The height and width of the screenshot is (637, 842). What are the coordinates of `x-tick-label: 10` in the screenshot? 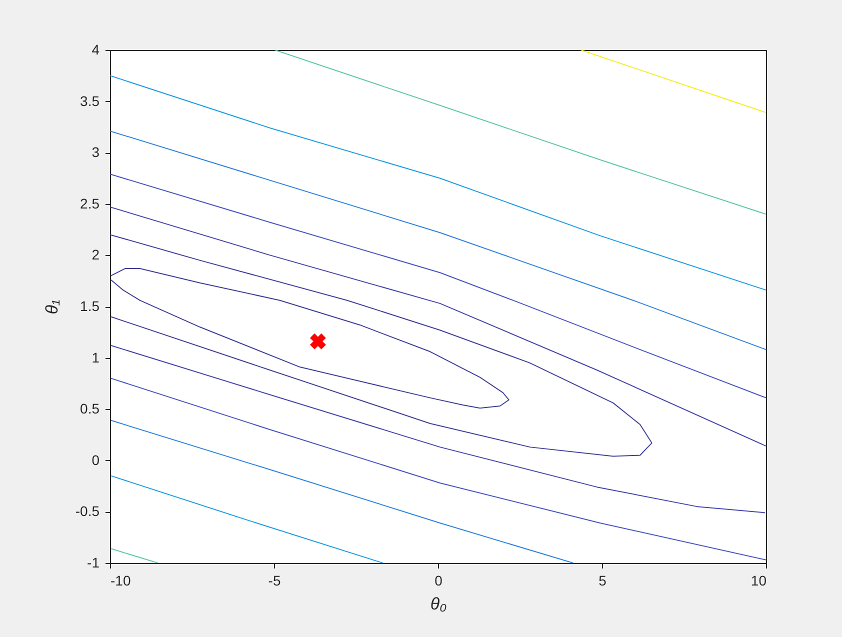 It's located at (758, 580).